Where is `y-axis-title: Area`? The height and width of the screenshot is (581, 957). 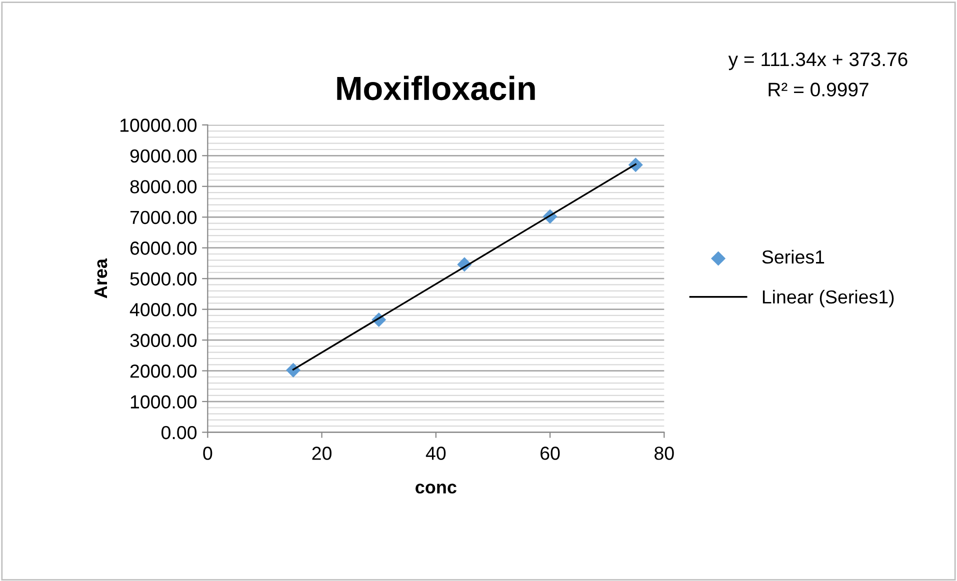
y-axis-title: Area is located at coordinates (101, 278).